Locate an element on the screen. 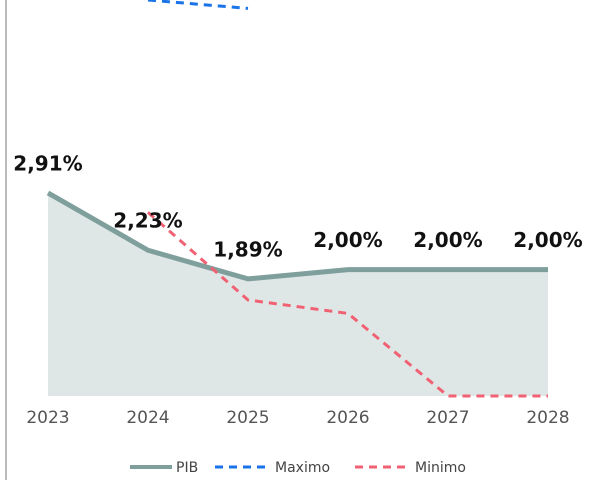 This screenshot has height=480, width=589. data-label: 2,23% is located at coordinates (147, 221).